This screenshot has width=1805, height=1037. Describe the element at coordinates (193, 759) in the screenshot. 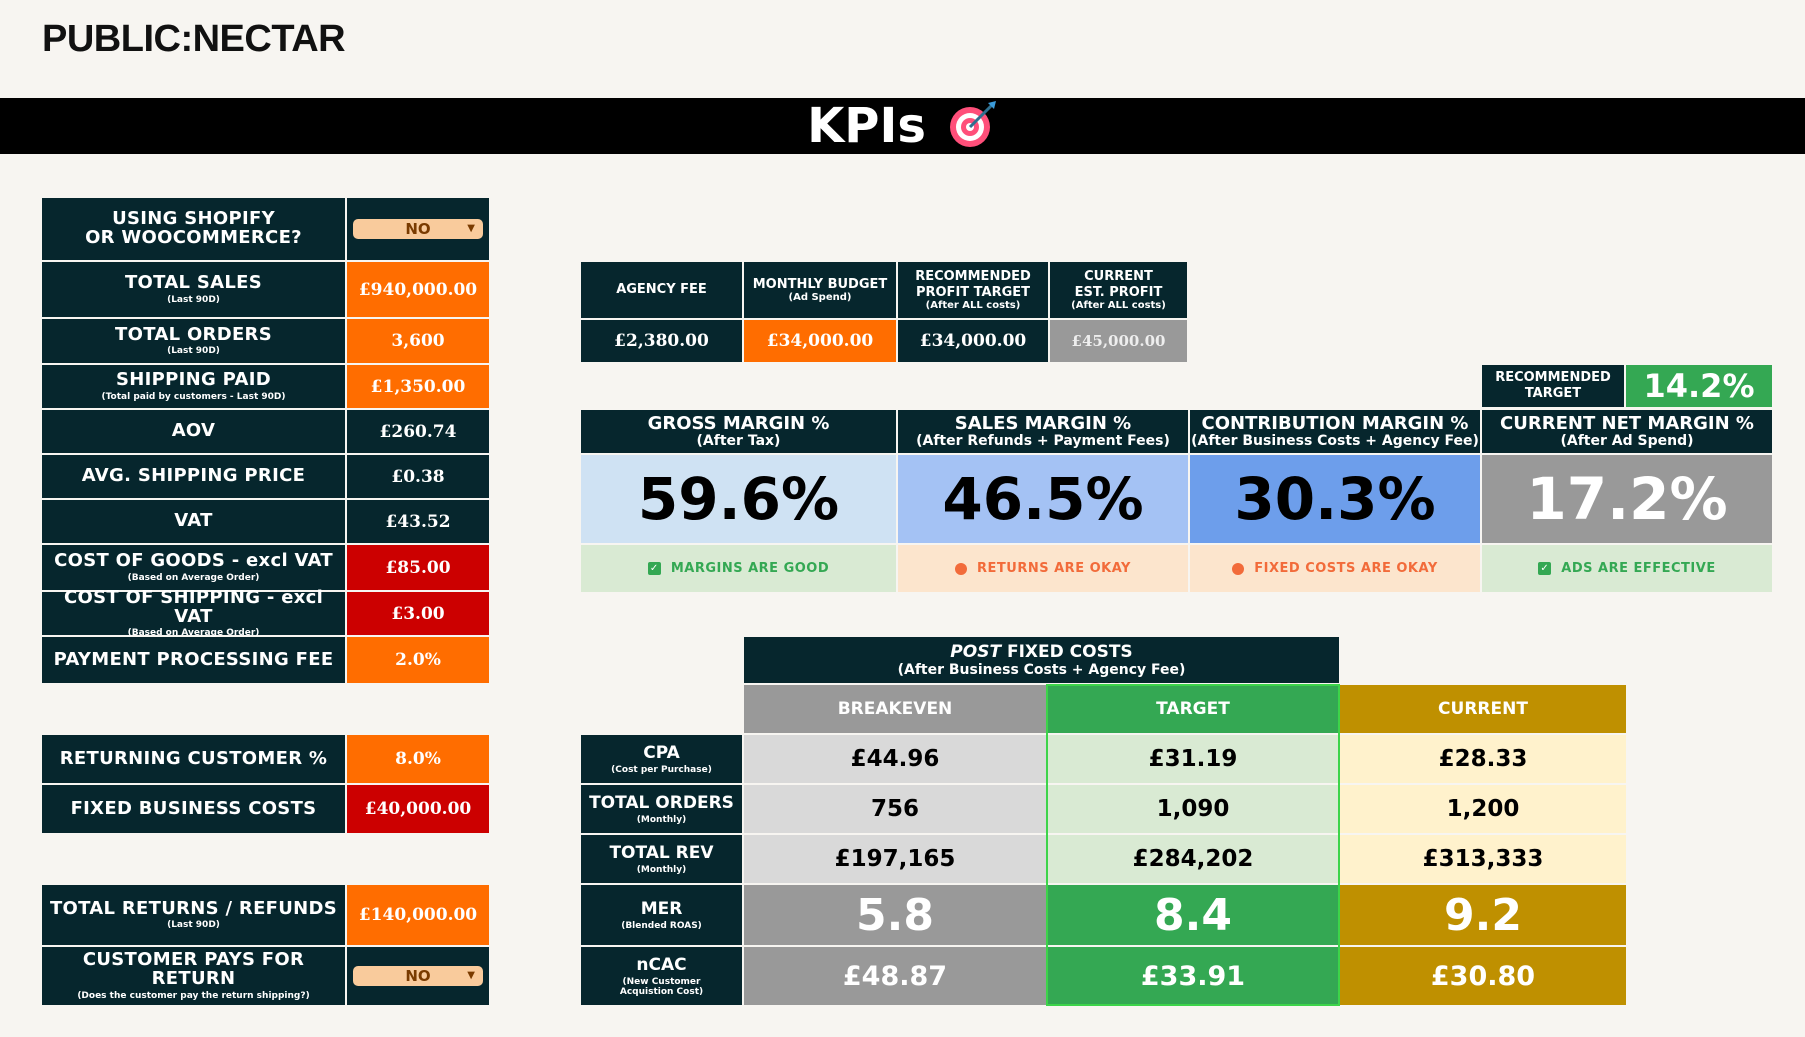

I see `input-label-returning-customer: RETURNING CUSTOMER %` at that location.